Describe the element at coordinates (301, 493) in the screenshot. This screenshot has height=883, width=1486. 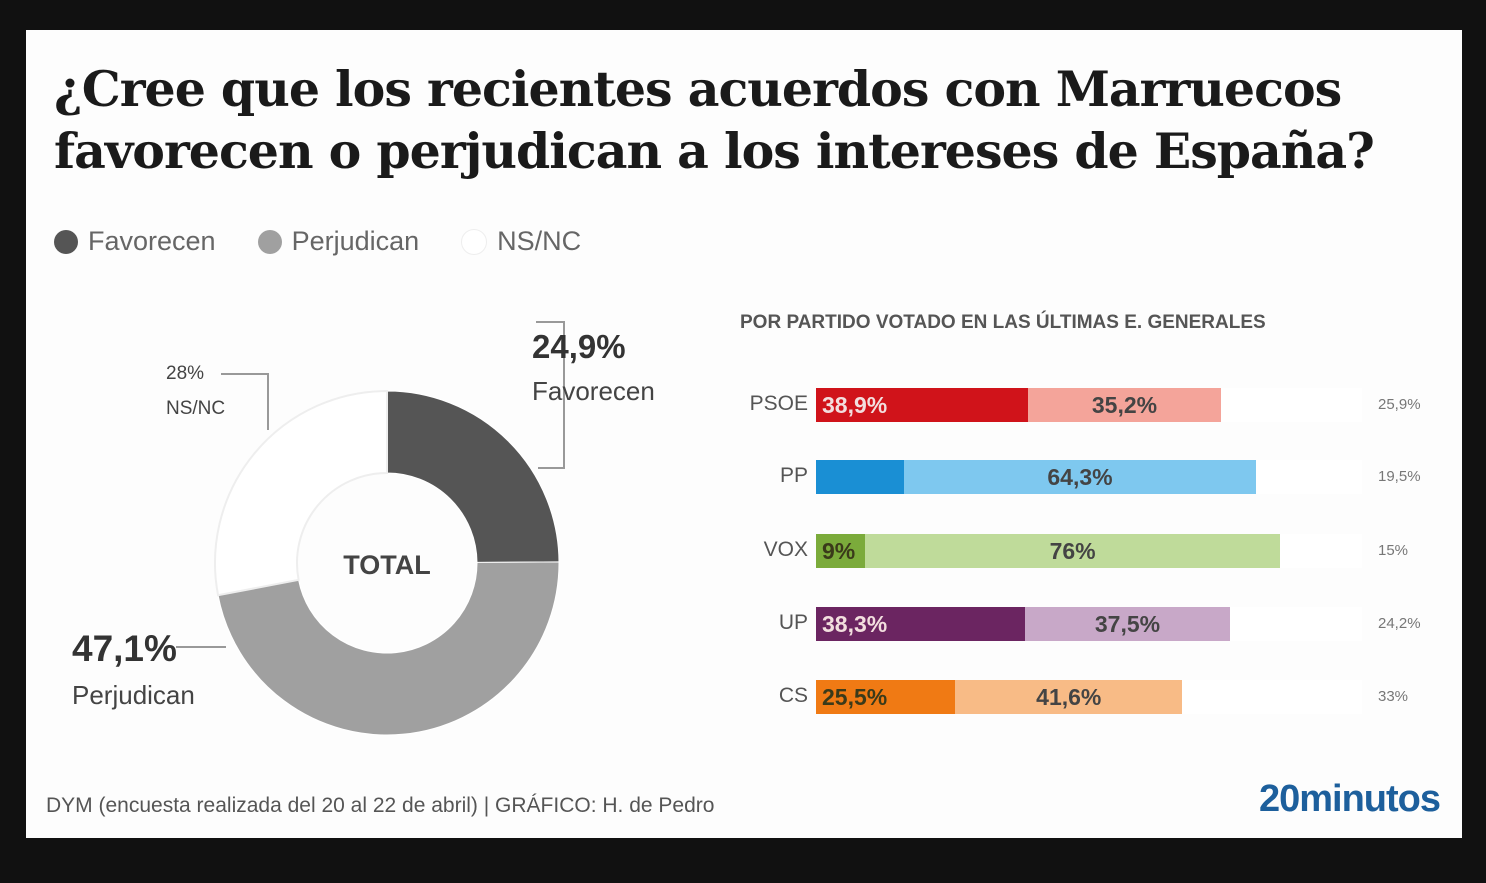
I see `donut-slice-nsnc` at that location.